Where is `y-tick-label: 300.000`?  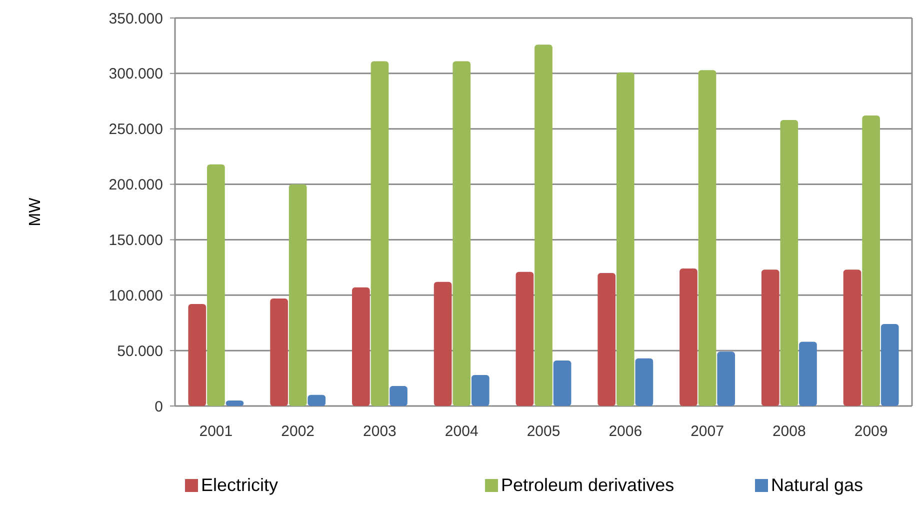
y-tick-label: 300.000 is located at coordinates (135, 74).